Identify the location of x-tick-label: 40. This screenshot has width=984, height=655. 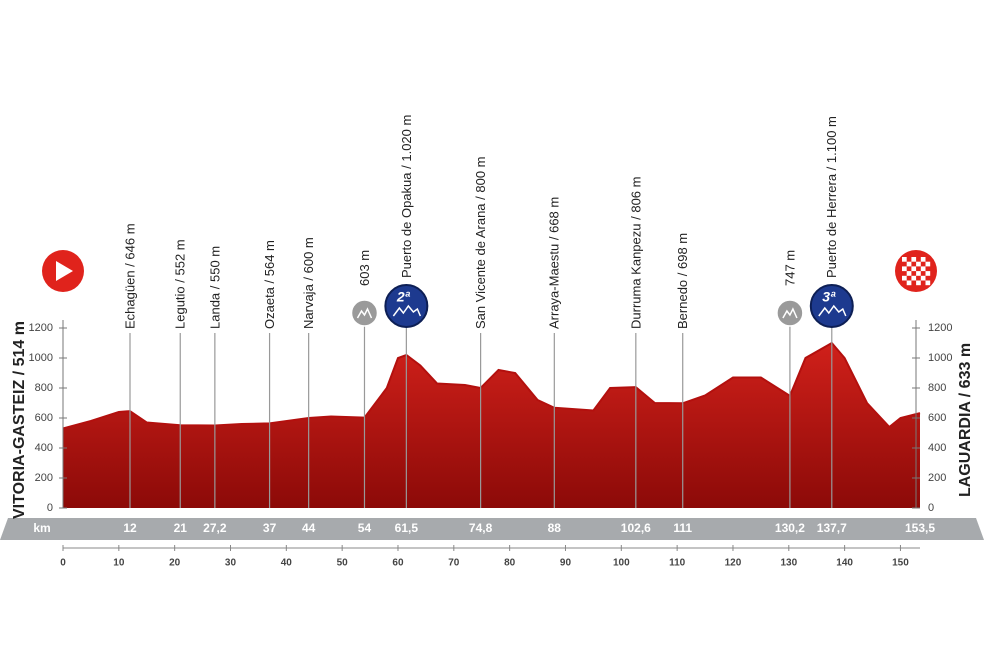
(287, 563).